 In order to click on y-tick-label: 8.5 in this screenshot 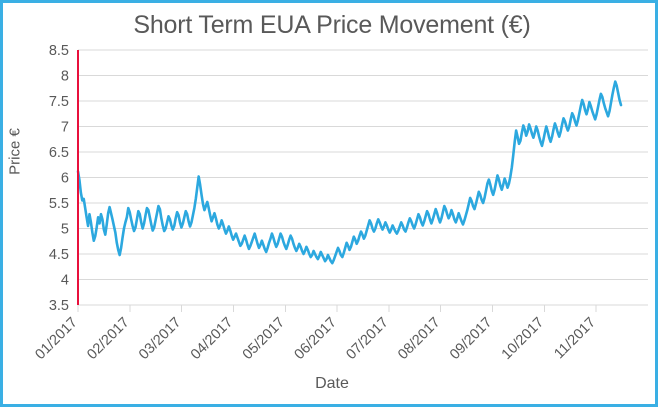, I will do `click(59, 51)`.